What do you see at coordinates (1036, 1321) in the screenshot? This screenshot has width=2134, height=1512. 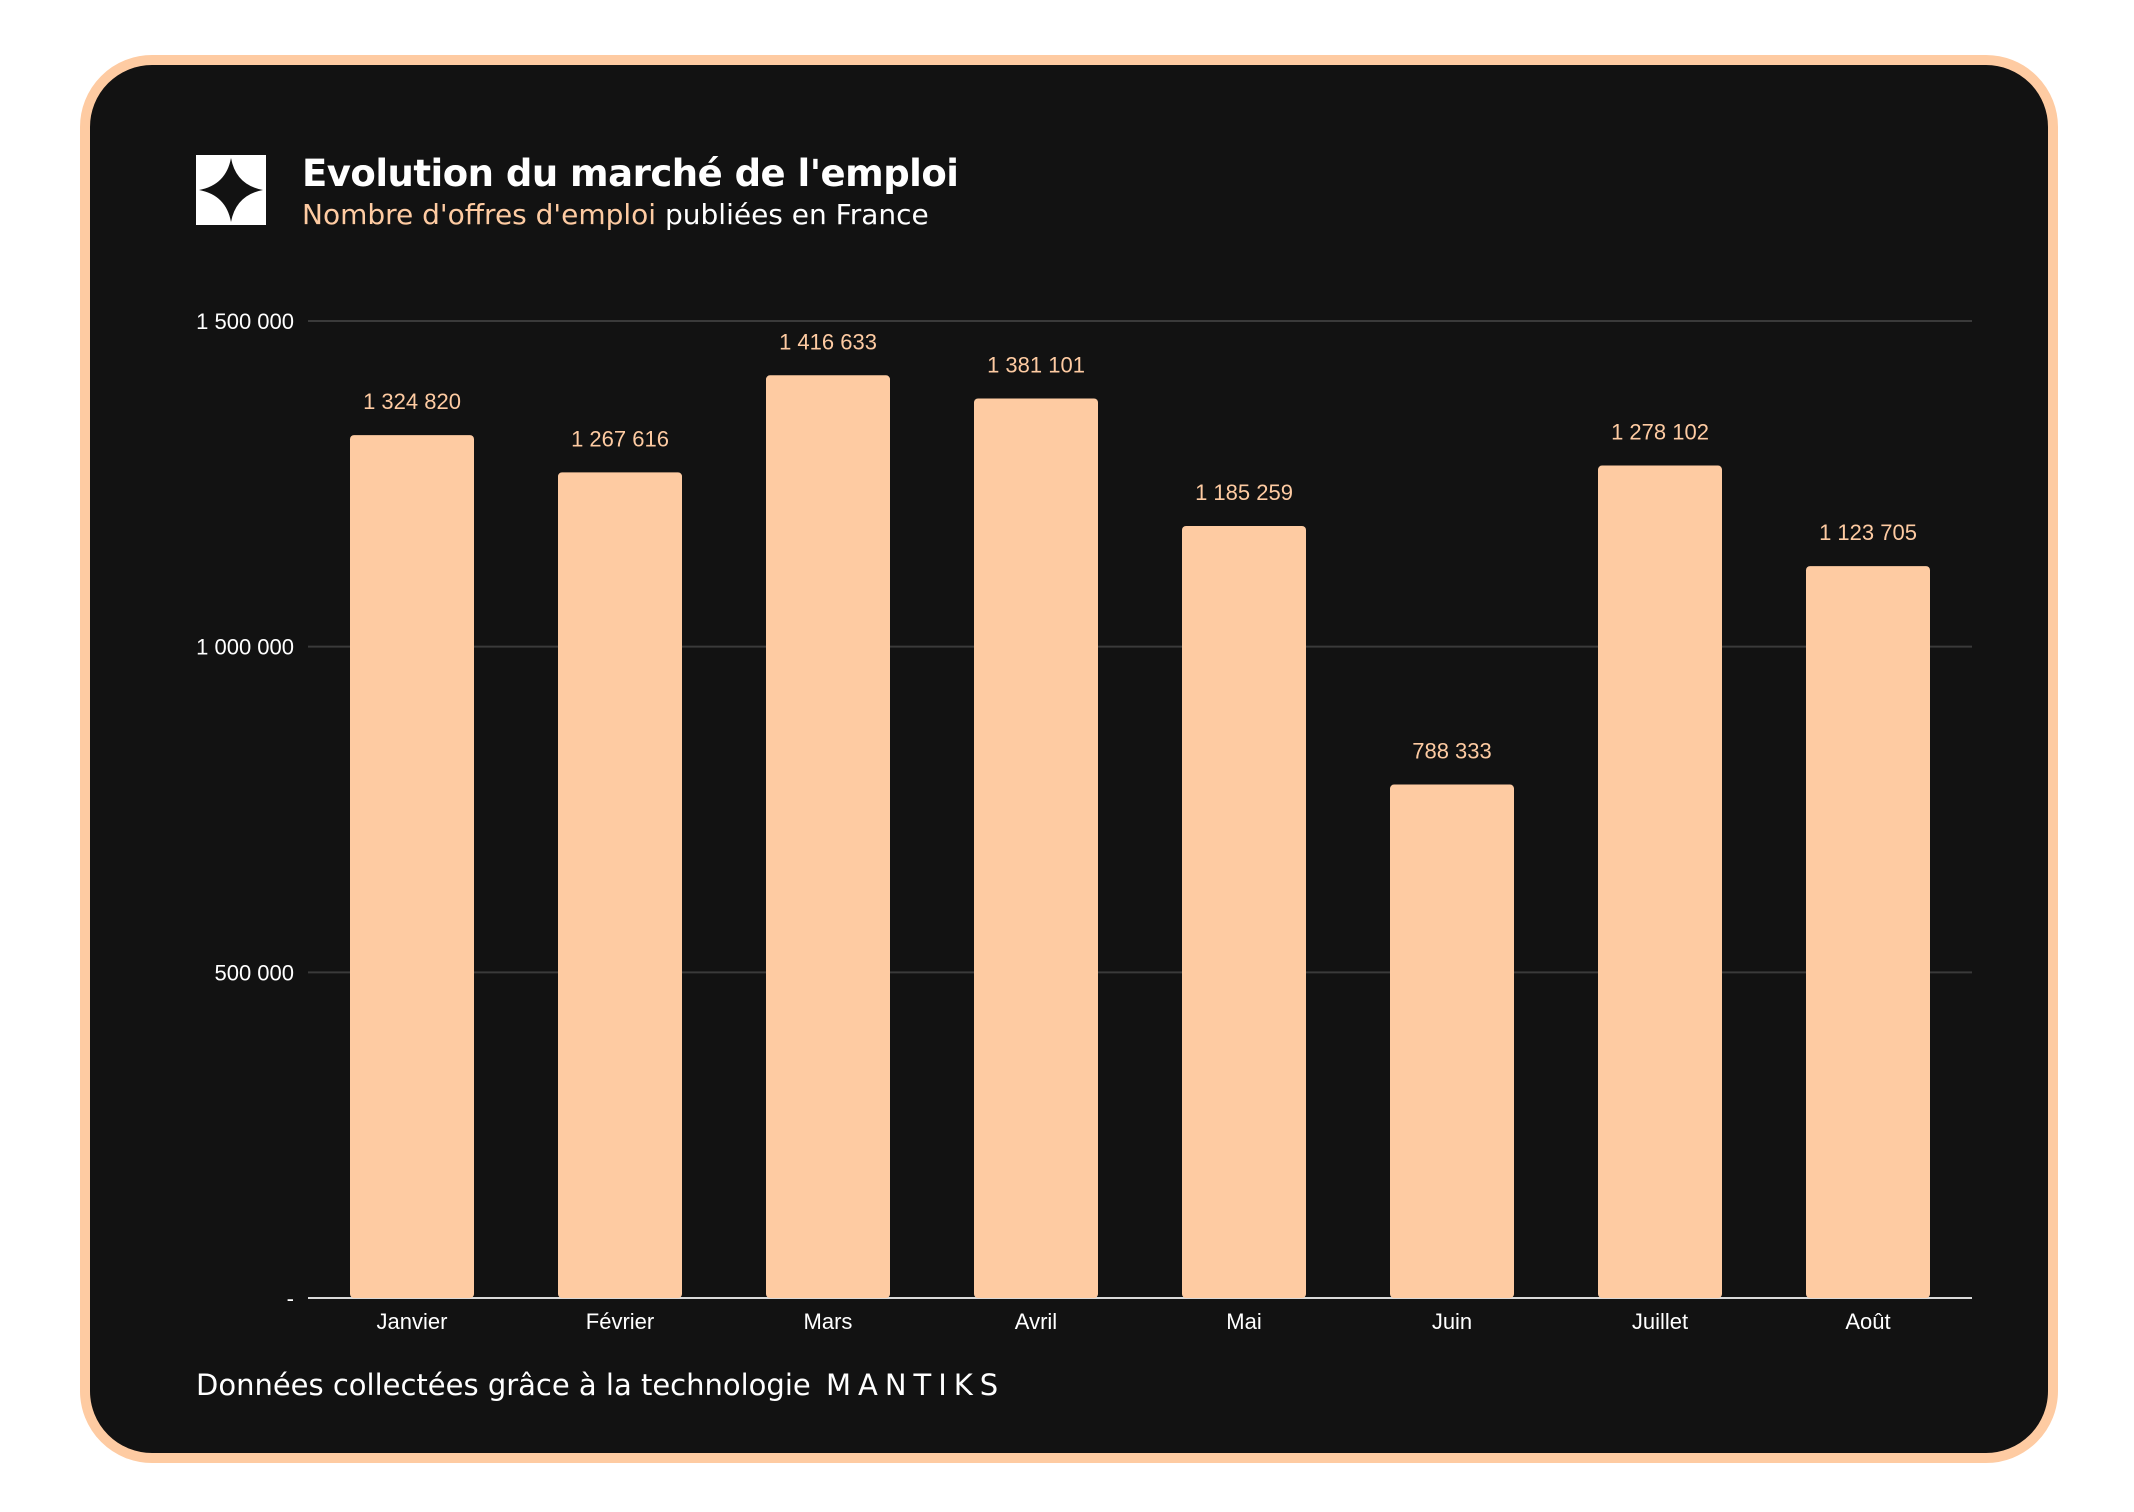 I see `x-tick-label: Avril` at bounding box center [1036, 1321].